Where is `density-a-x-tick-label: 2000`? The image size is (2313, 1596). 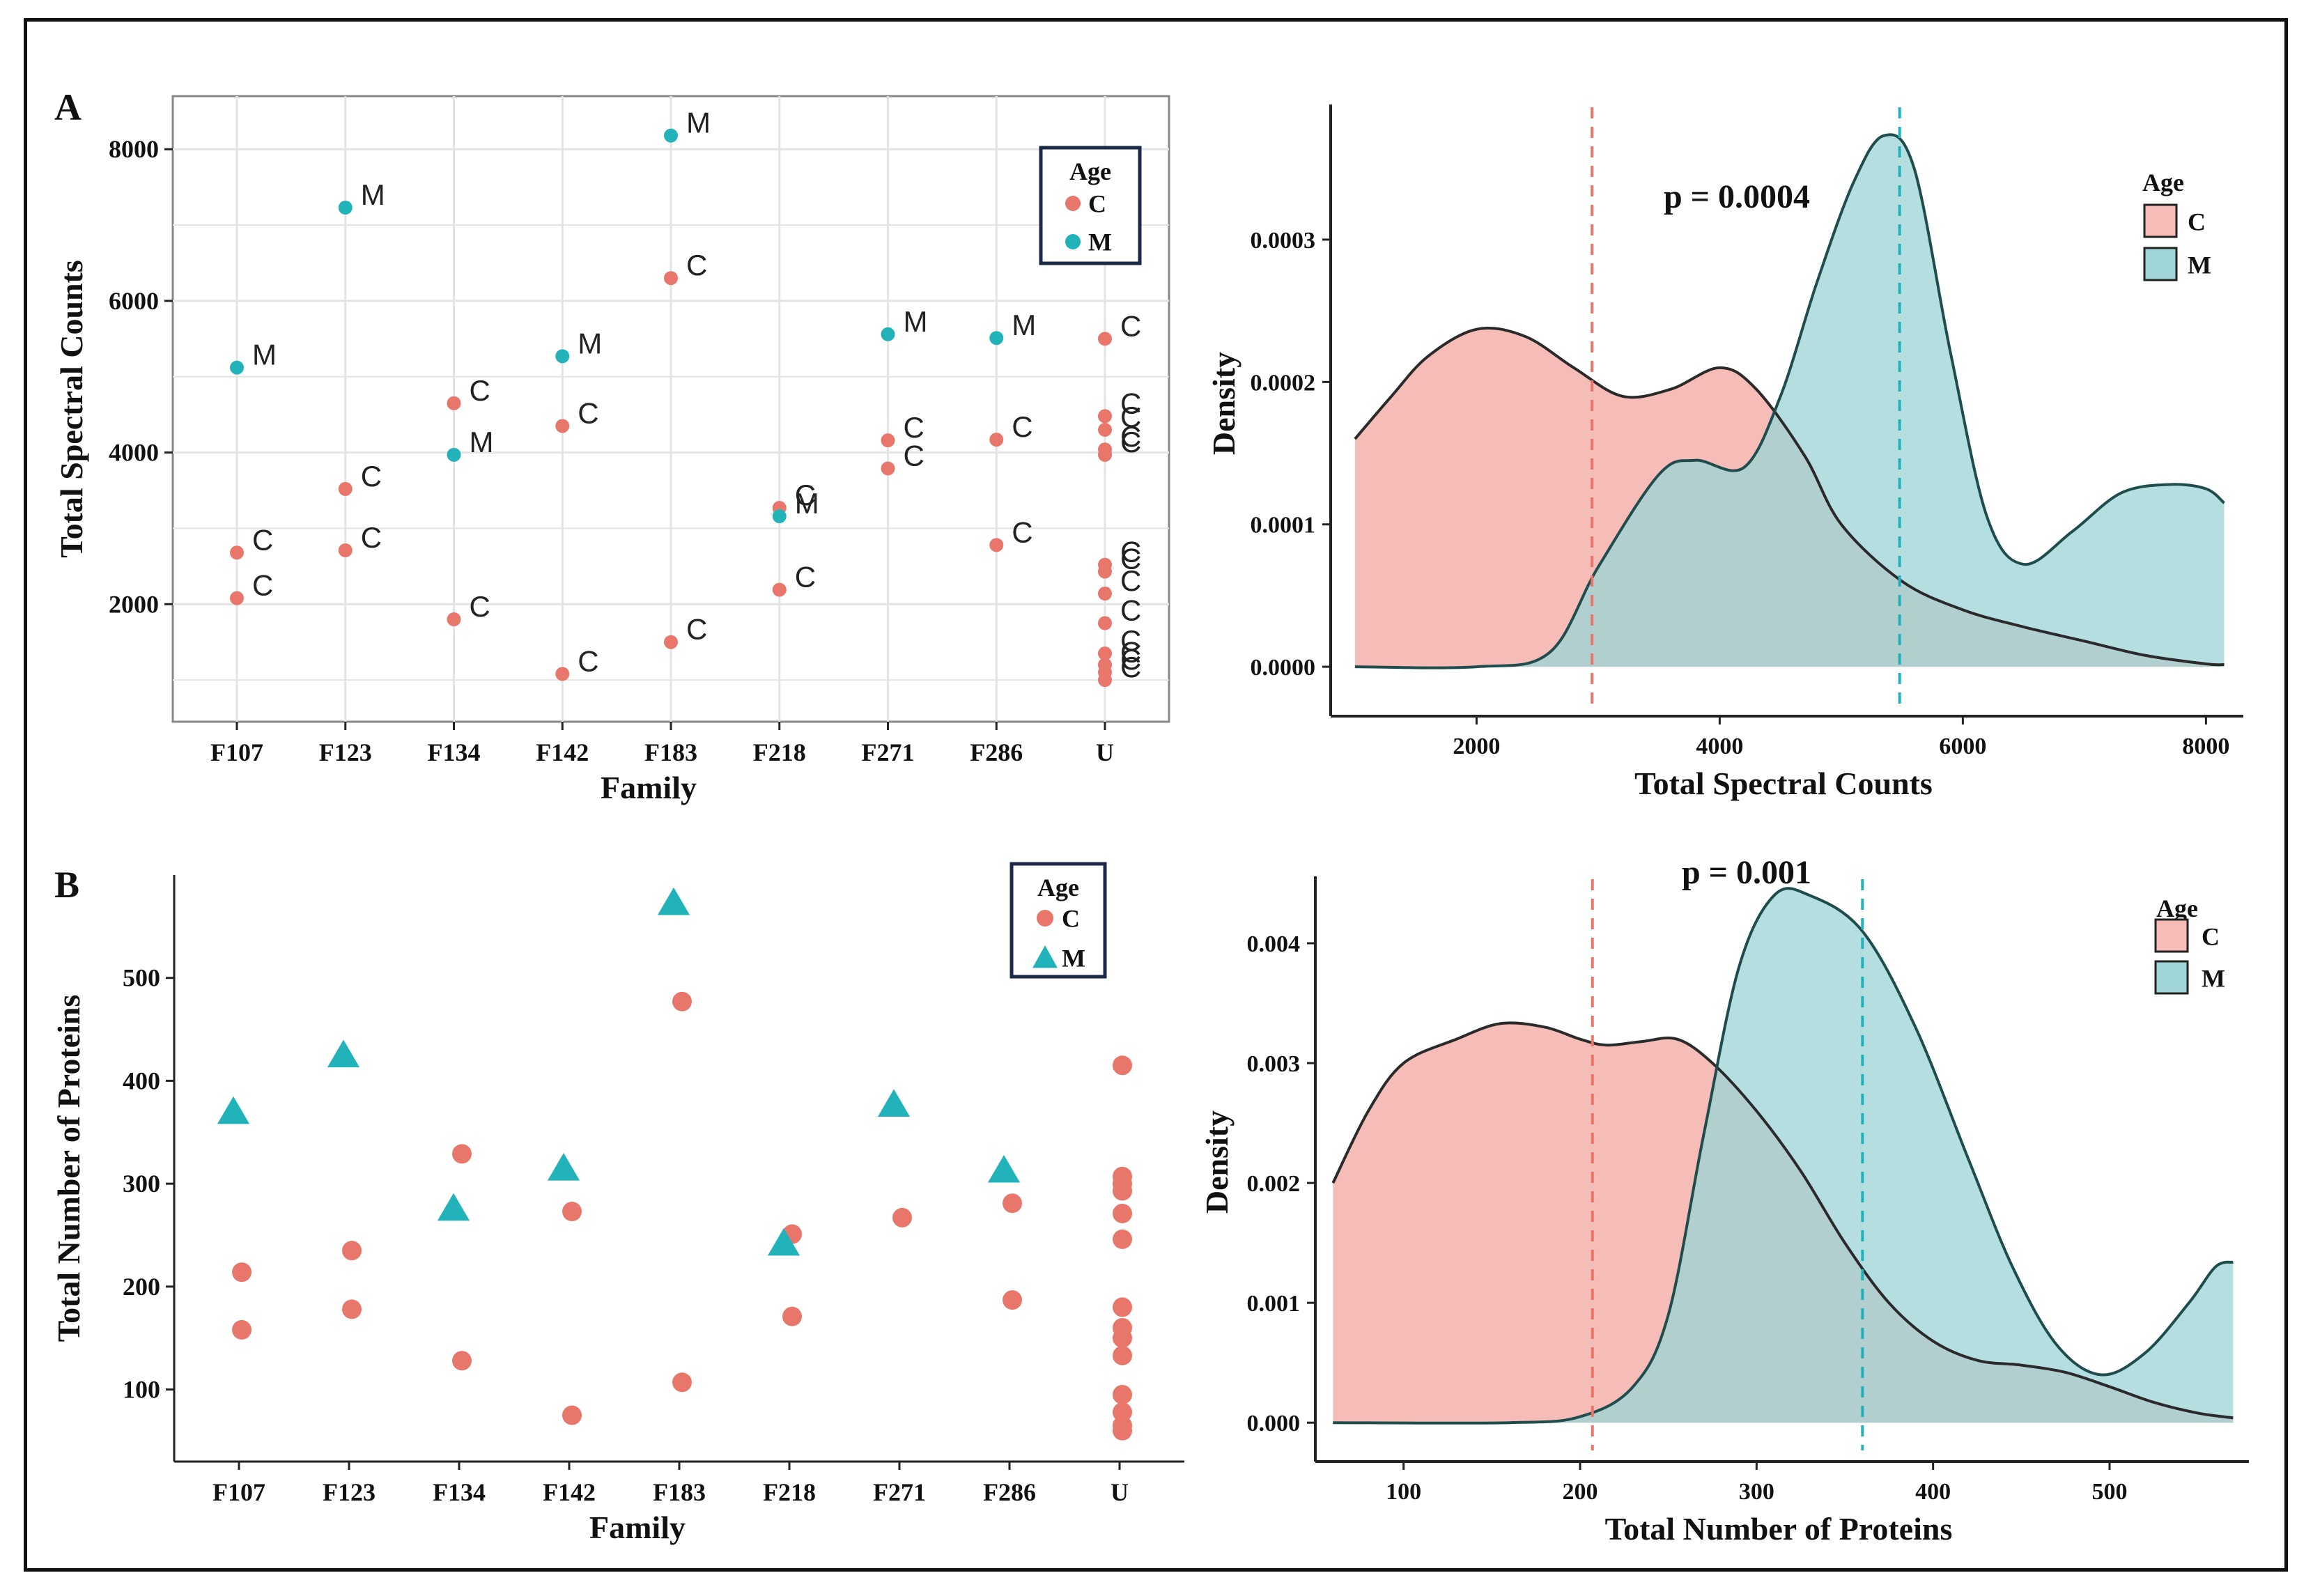
density-a-x-tick-label: 2000 is located at coordinates (1477, 746).